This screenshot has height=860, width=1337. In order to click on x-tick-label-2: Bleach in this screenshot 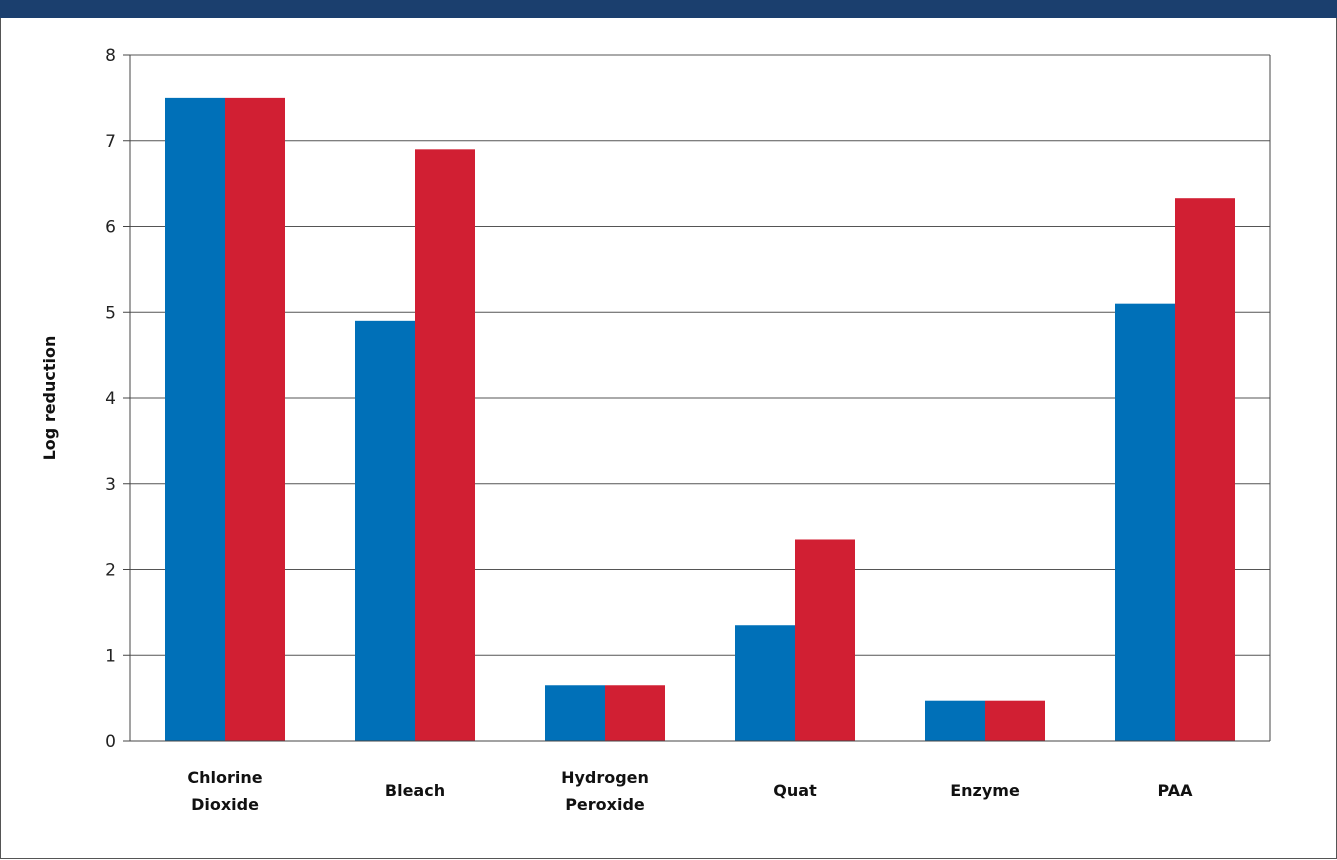, I will do `click(415, 790)`.